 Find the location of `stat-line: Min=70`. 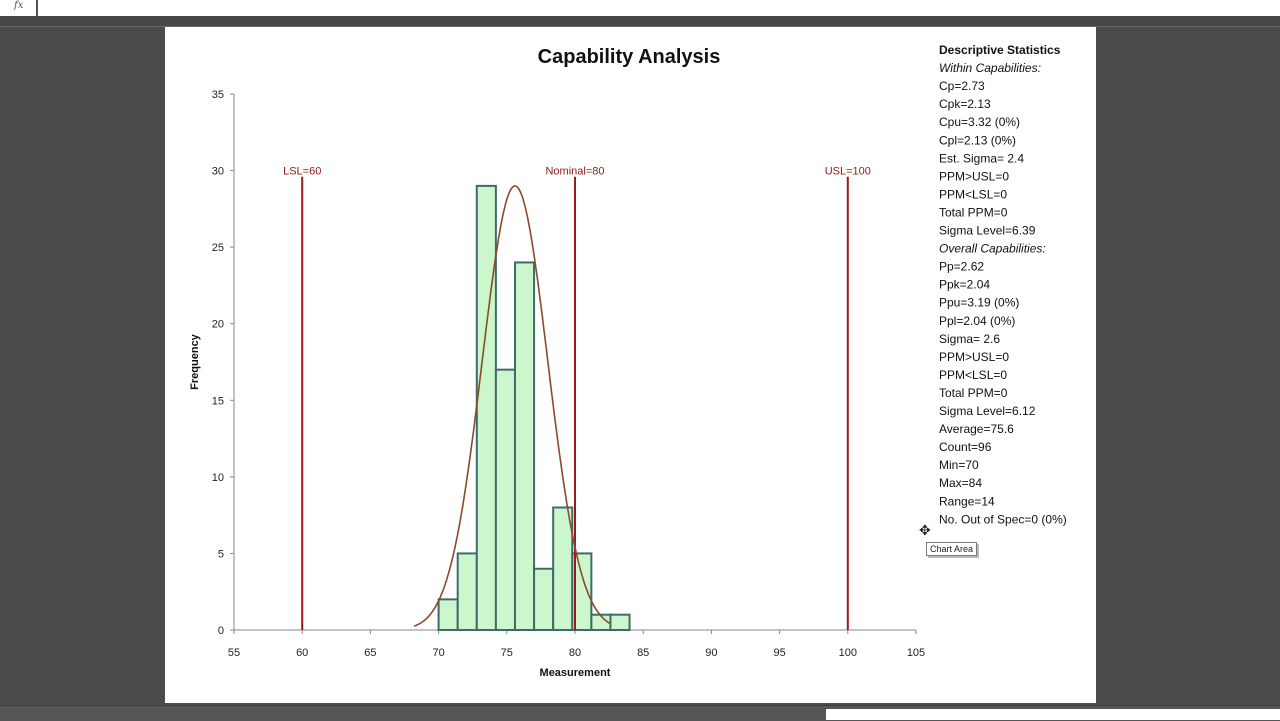

stat-line: Min=70 is located at coordinates (959, 465).